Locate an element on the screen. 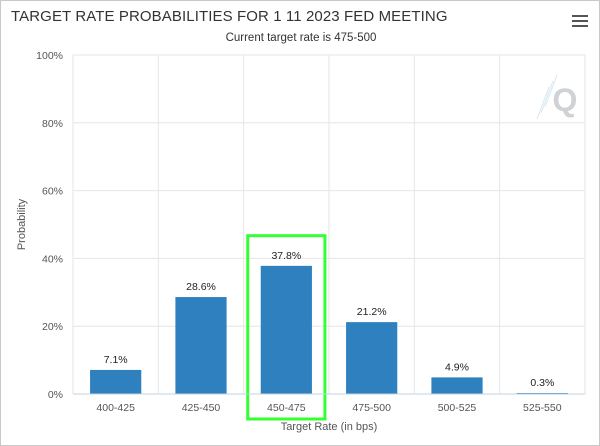  bar-value-label: 37.8% is located at coordinates (286, 256).